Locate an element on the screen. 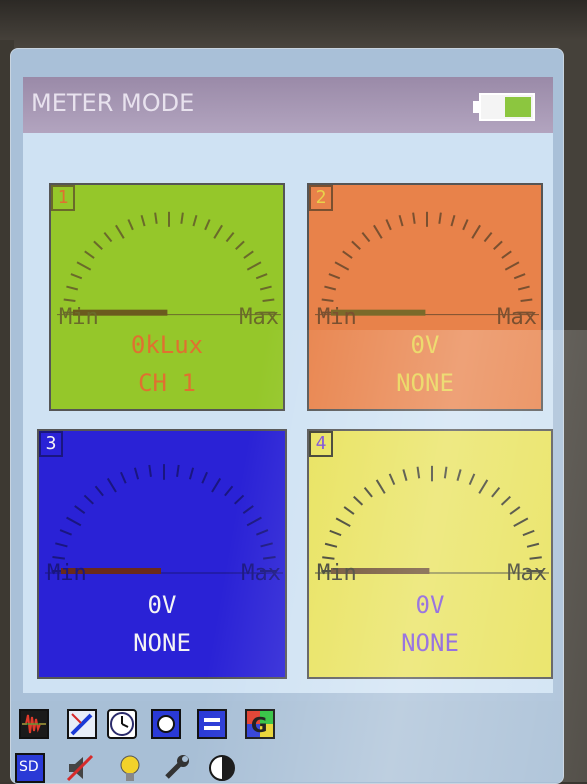  sd-card-label: SD is located at coordinates (29, 767).